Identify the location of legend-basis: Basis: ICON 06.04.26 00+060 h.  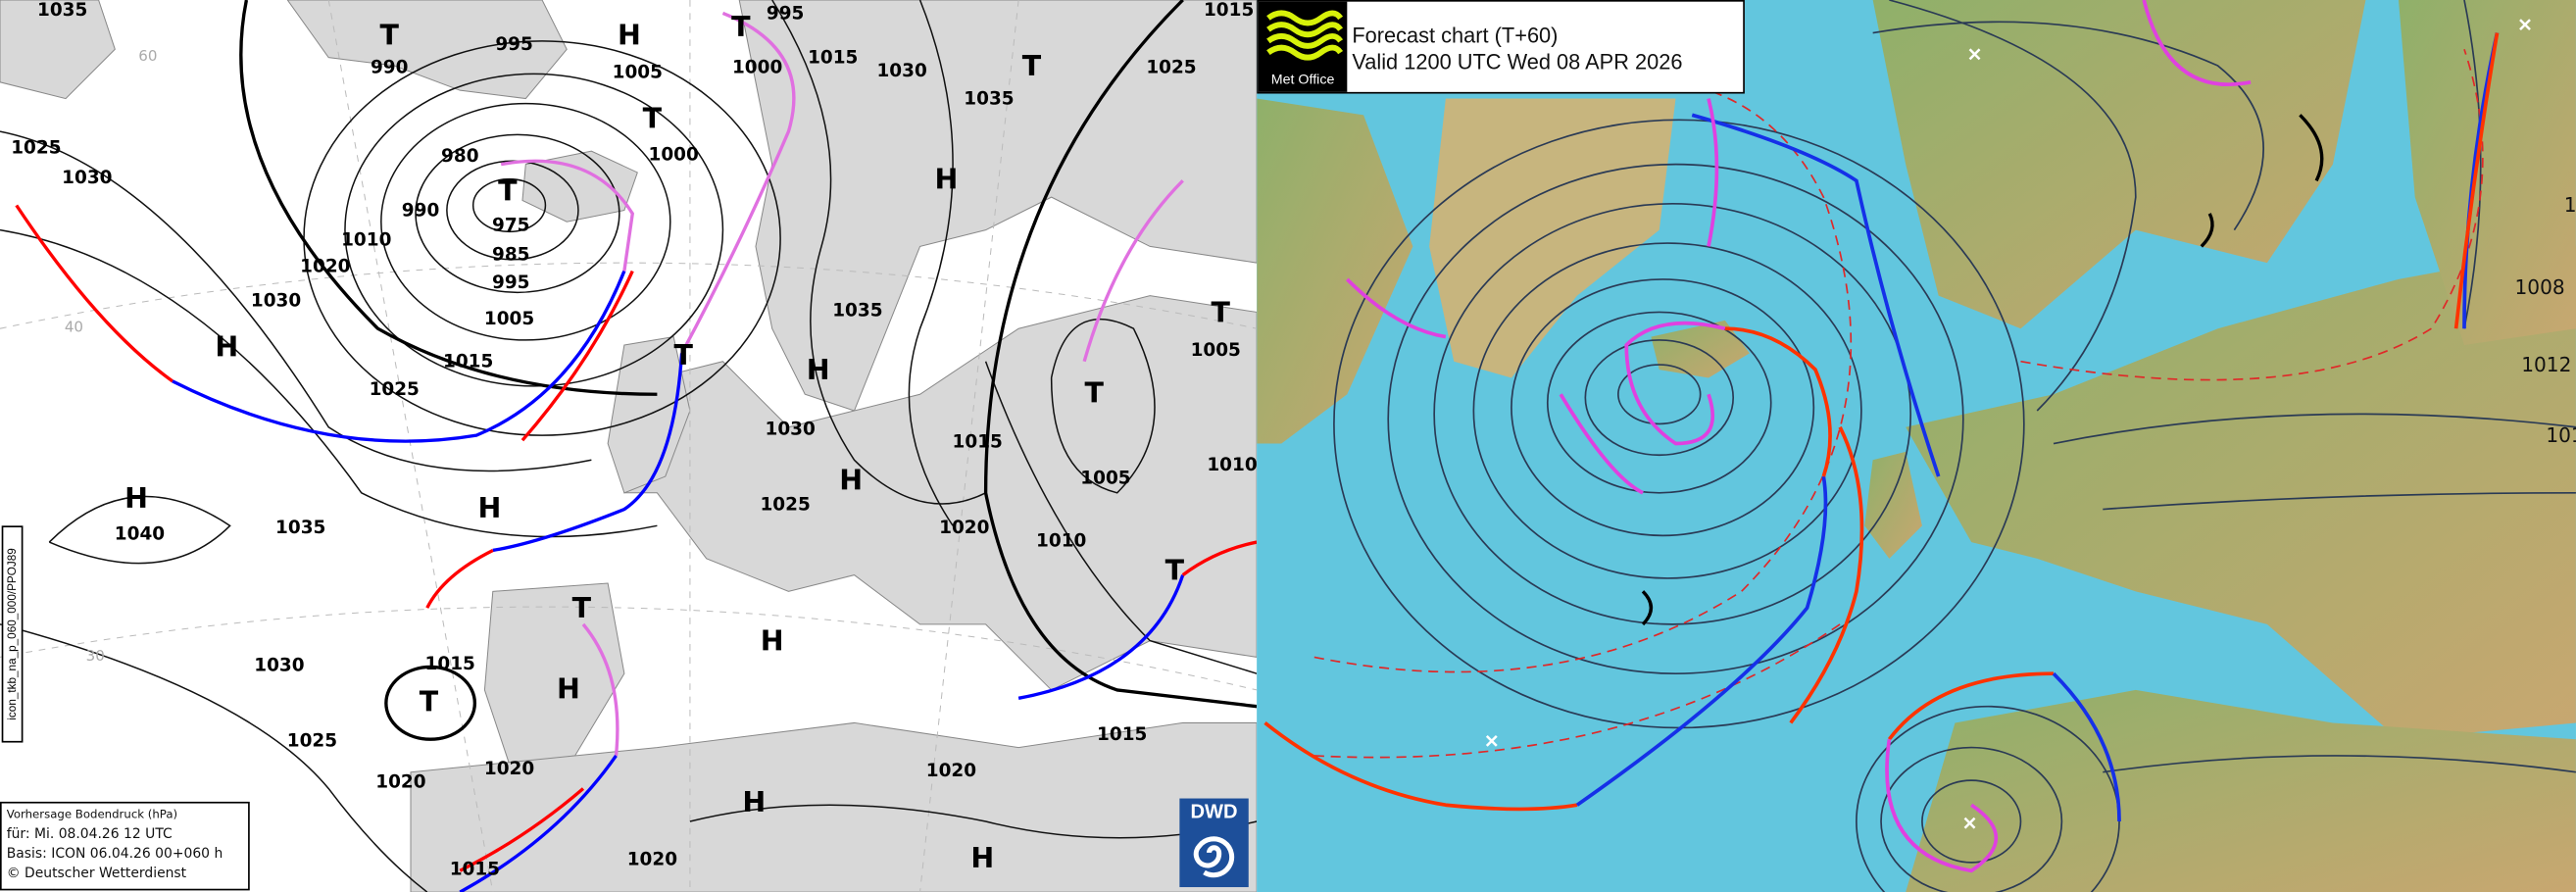
(114, 853).